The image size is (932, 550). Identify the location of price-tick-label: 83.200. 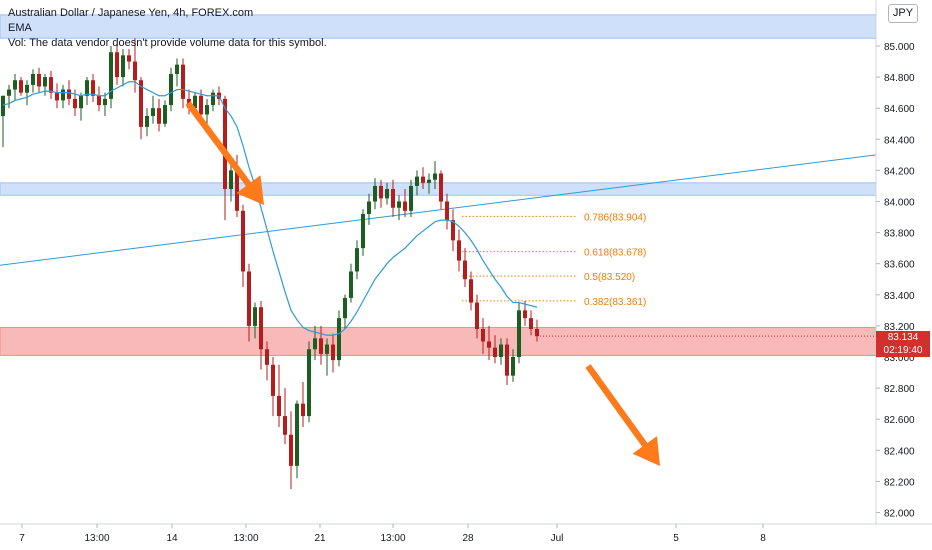
(899, 327).